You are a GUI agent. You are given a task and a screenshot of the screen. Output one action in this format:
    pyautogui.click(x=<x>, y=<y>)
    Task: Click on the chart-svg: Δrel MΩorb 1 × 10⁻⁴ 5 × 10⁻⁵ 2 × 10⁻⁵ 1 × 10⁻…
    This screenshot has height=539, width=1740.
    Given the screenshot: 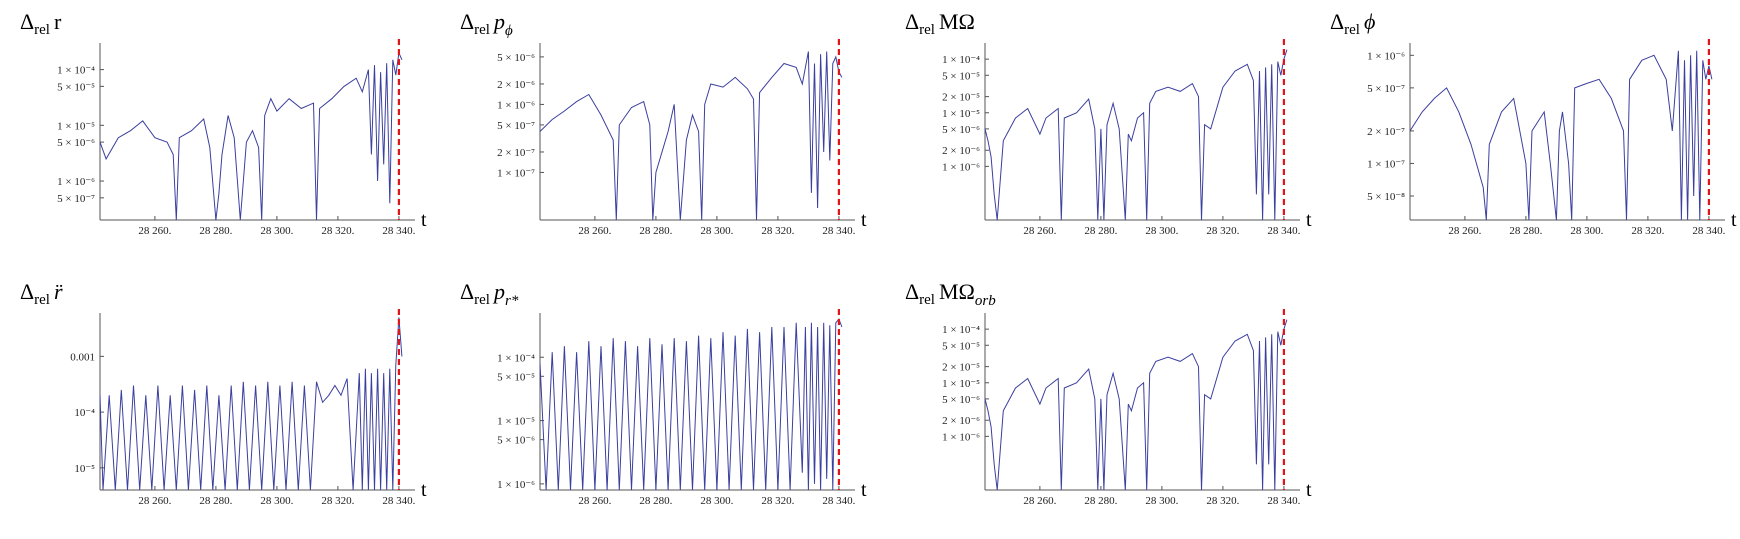 What is the action you would take?
    pyautogui.click(x=1108, y=393)
    